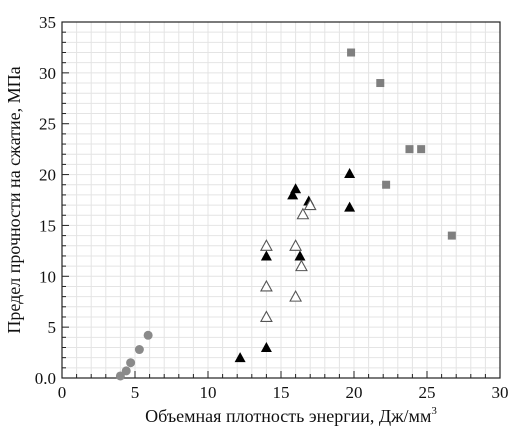 This screenshot has height=442, width=522. I want to click on y-tick-label: 15, so click(47, 225).